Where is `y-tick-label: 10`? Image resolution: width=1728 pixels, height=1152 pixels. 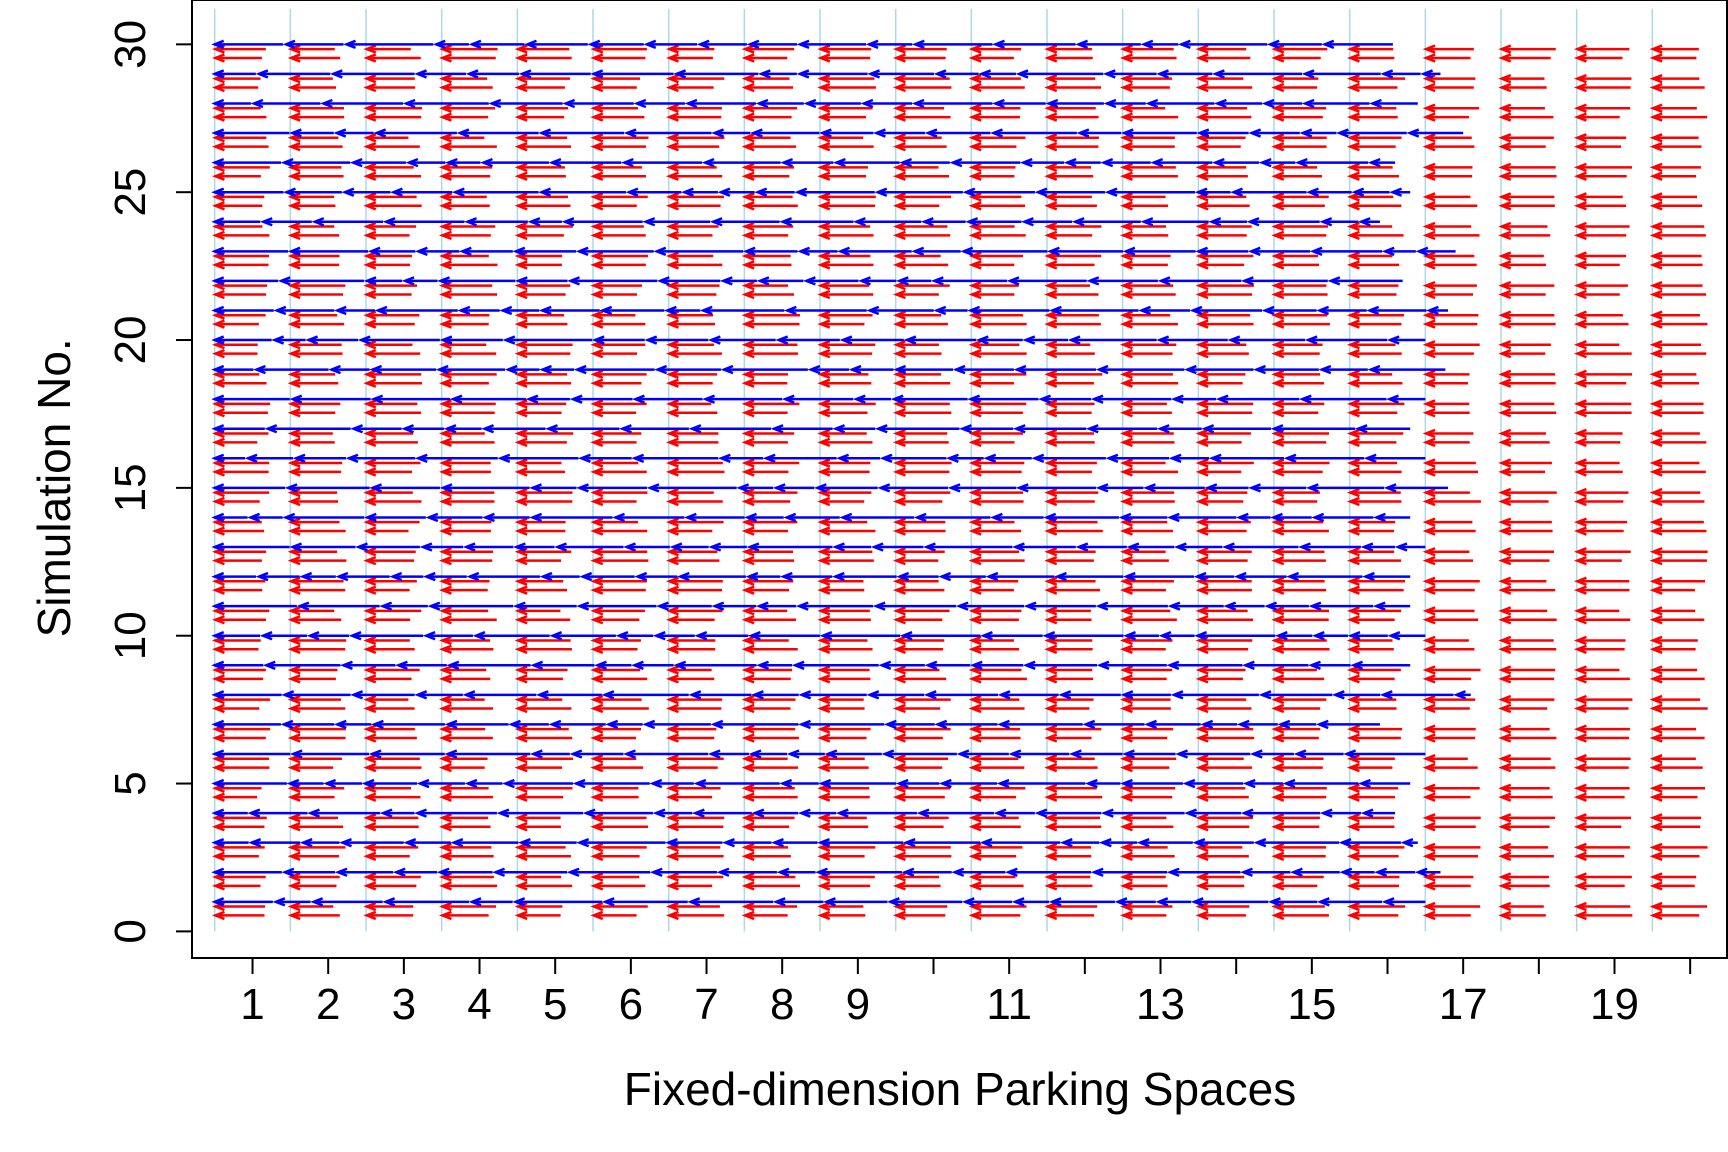
y-tick-label: 10 is located at coordinates (130, 635).